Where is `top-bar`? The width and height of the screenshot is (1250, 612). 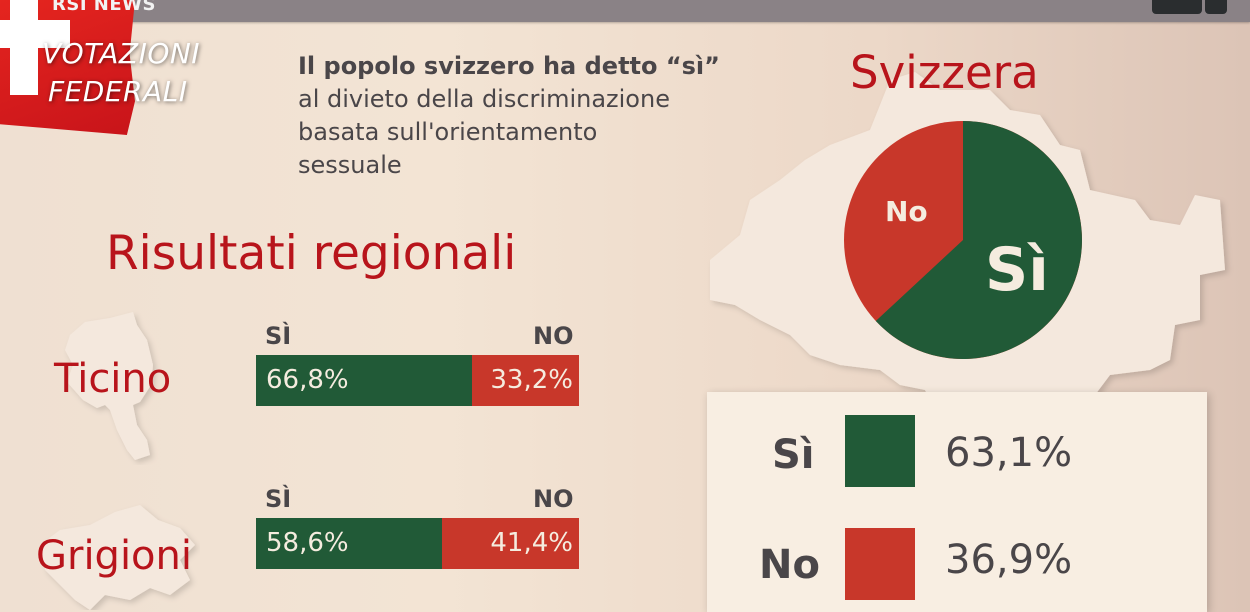
top-bar is located at coordinates (625, 11).